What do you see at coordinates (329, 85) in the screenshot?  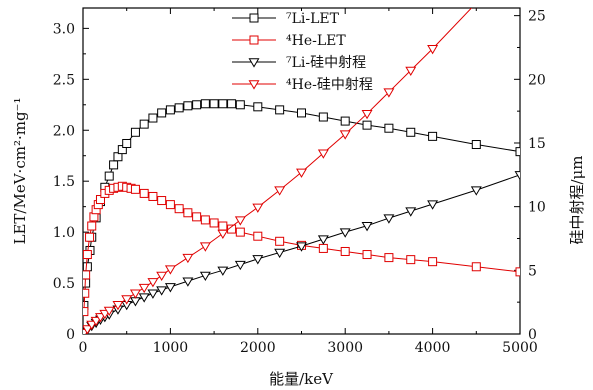 I see `legend-label: ⁴He-硅中射程` at bounding box center [329, 85].